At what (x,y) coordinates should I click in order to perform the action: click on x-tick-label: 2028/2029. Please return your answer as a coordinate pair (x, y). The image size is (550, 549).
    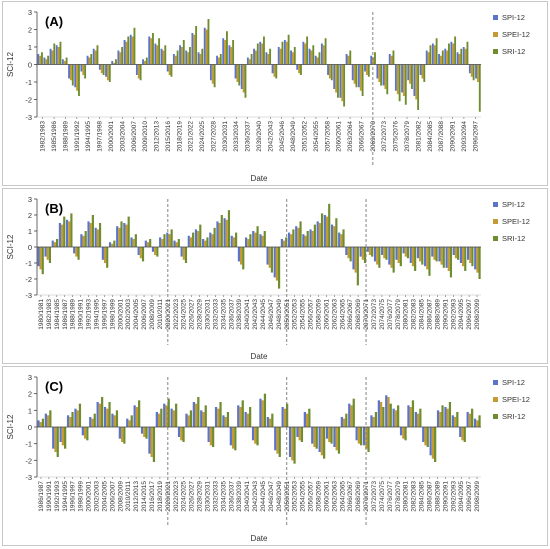
    Looking at the image, I should click on (200, 496).